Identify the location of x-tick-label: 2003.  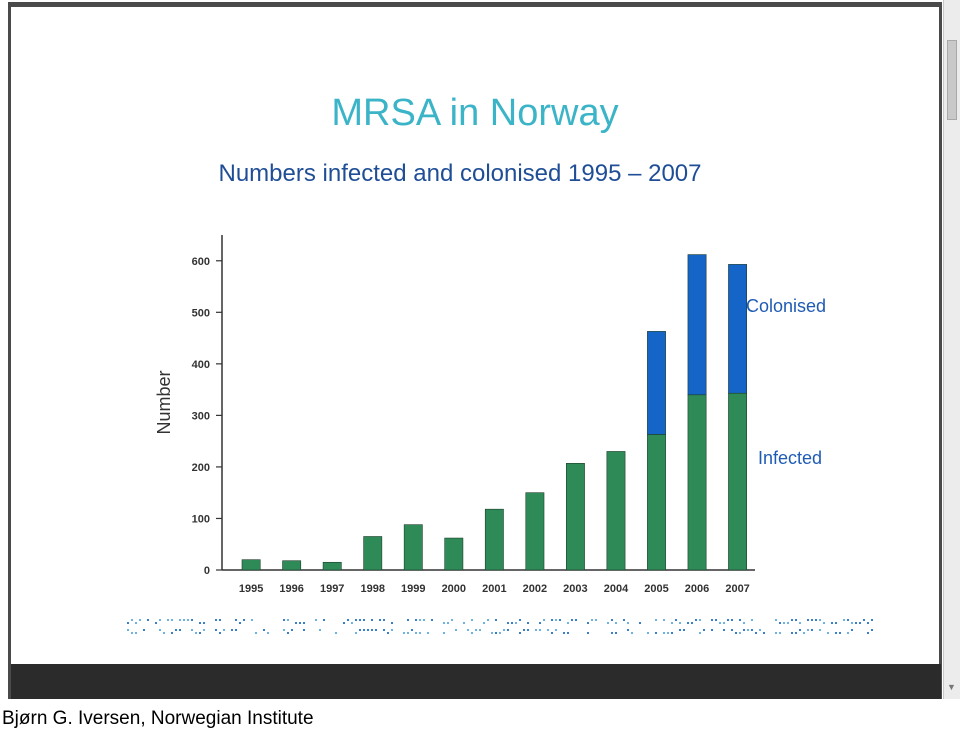
(575, 589).